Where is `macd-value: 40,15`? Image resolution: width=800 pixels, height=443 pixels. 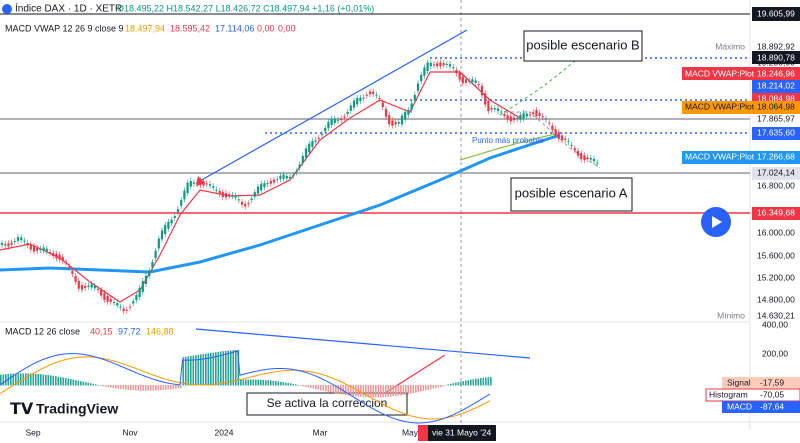
macd-value: 40,15 is located at coordinates (101, 331).